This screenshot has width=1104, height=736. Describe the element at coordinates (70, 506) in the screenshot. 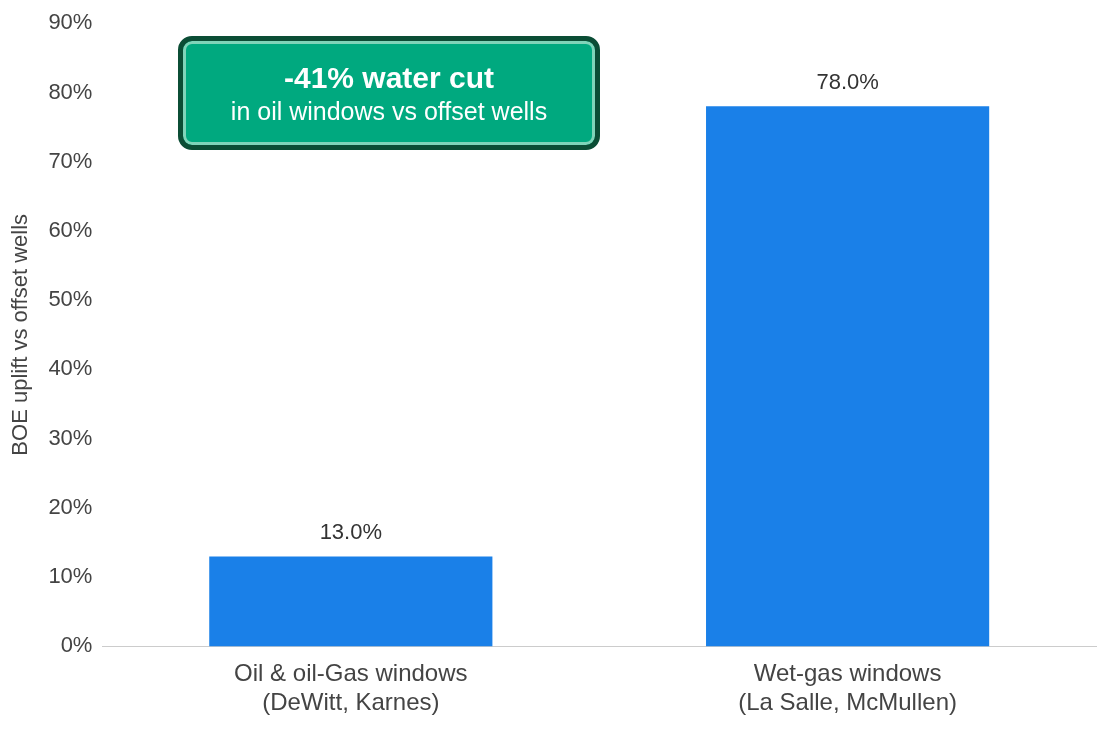

I see `y-tick-label: 20%` at that location.